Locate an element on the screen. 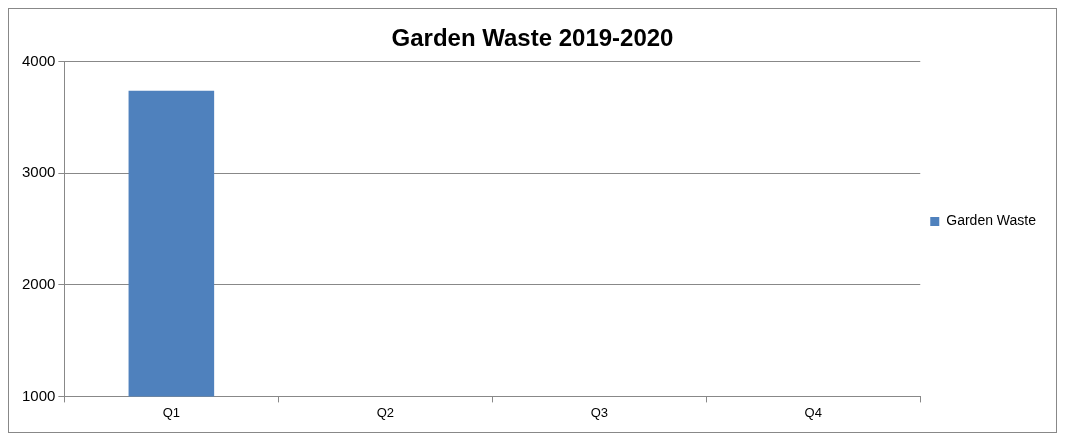 This screenshot has height=441, width=1065. x-tick-label: Q2 is located at coordinates (385, 412).